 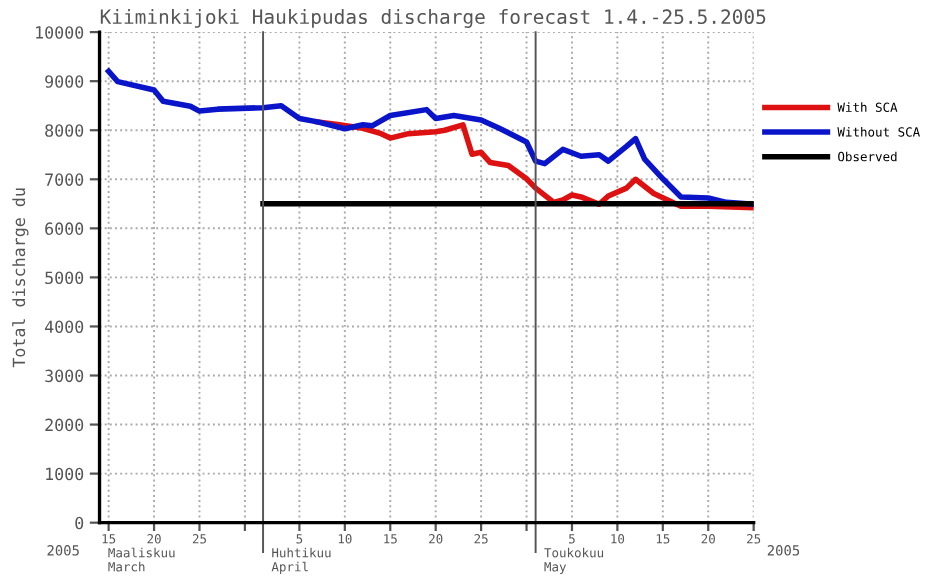 I want to click on y-tick-label: 8000, so click(x=64, y=130).